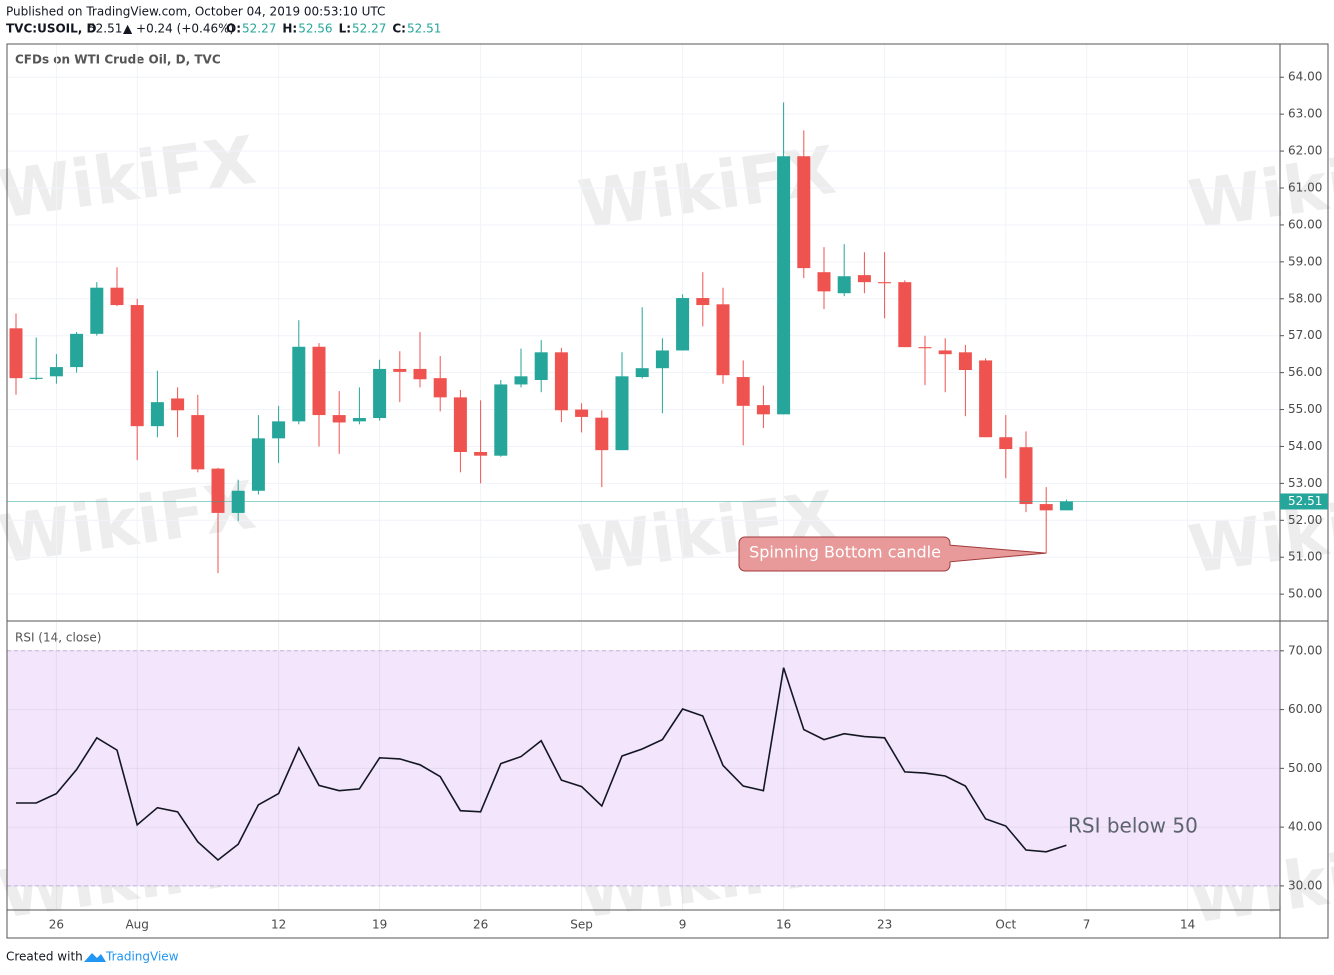  What do you see at coordinates (1305, 372) in the screenshot?
I see `y-tick-label: 56.00` at bounding box center [1305, 372].